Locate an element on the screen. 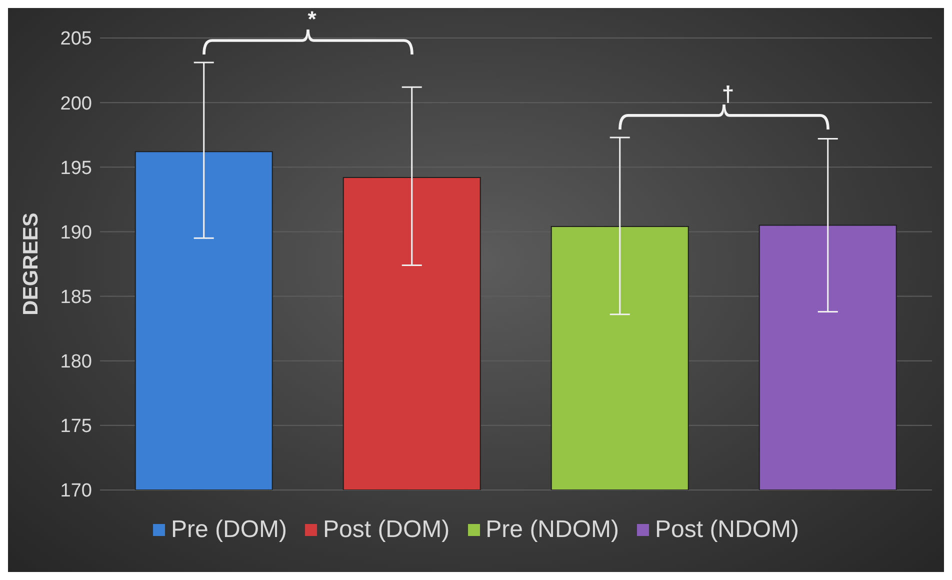 The width and height of the screenshot is (952, 580). y-tick-label: 170 is located at coordinates (76, 491).